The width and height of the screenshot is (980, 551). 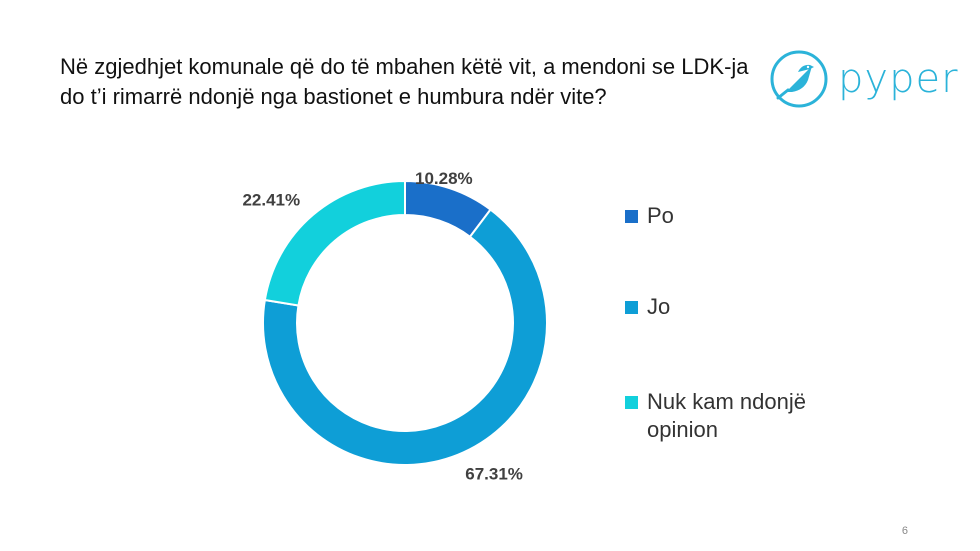 I want to click on legend-label-jo: Jo, so click(x=659, y=306).